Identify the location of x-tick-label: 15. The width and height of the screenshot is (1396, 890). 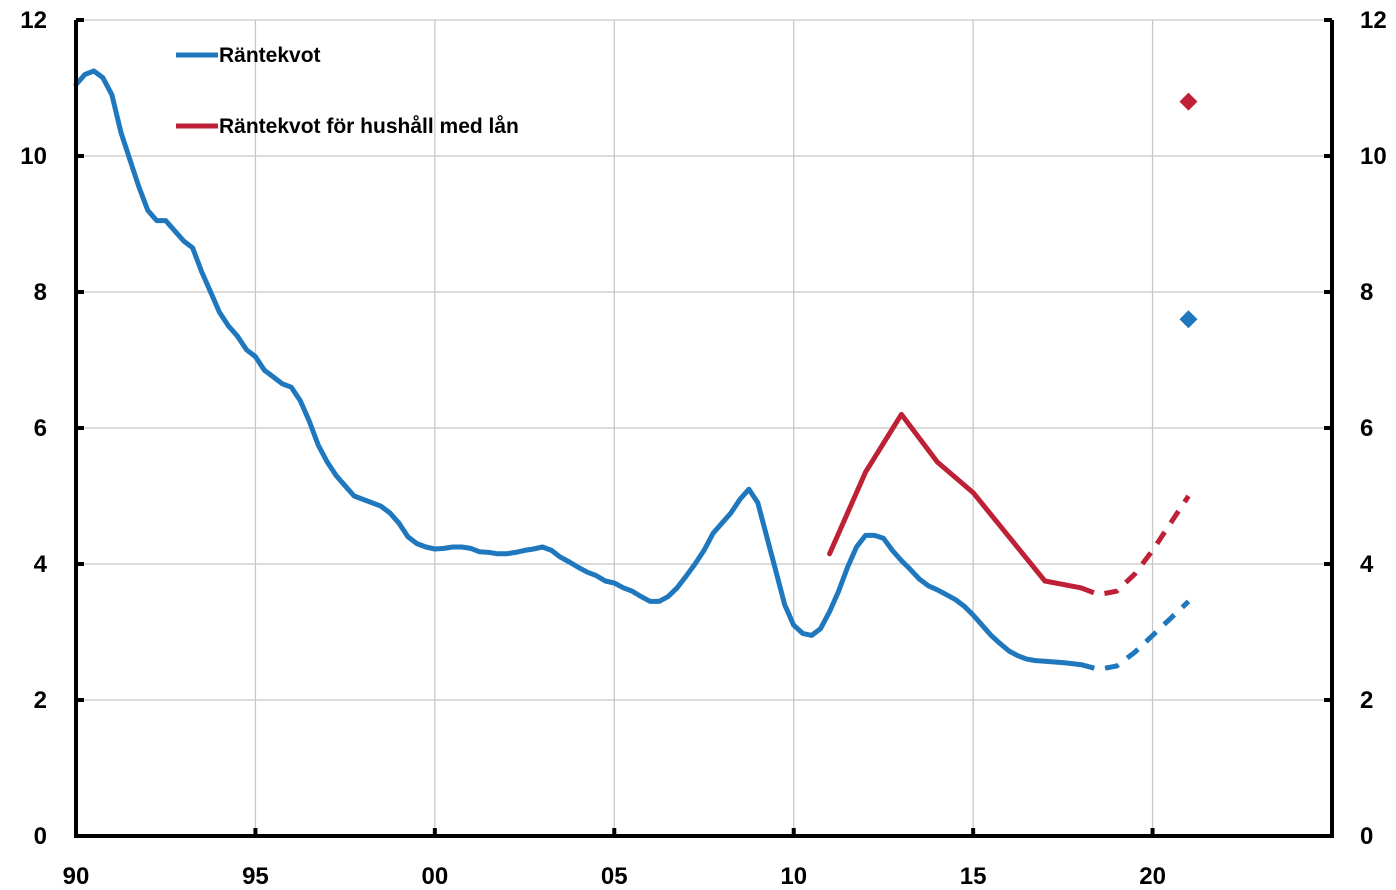
(973, 876).